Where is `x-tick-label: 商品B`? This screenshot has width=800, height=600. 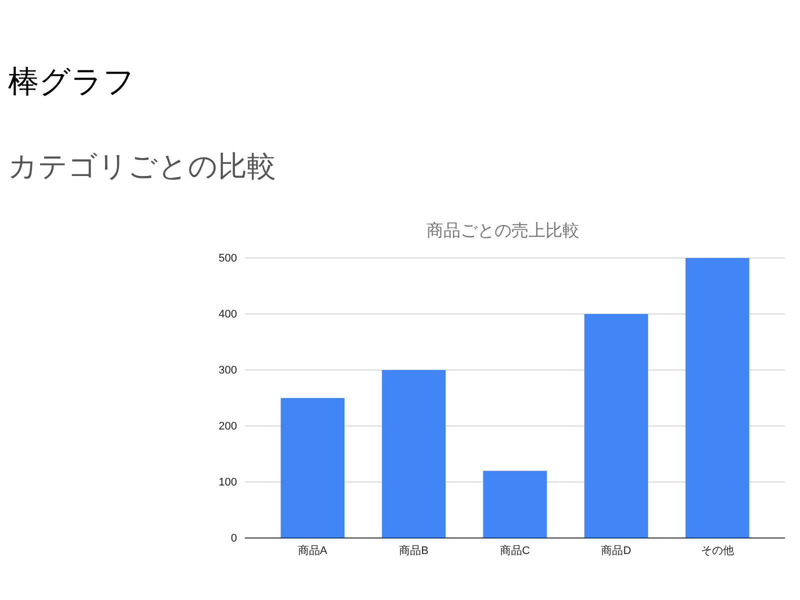
x-tick-label: 商品B is located at coordinates (413, 550).